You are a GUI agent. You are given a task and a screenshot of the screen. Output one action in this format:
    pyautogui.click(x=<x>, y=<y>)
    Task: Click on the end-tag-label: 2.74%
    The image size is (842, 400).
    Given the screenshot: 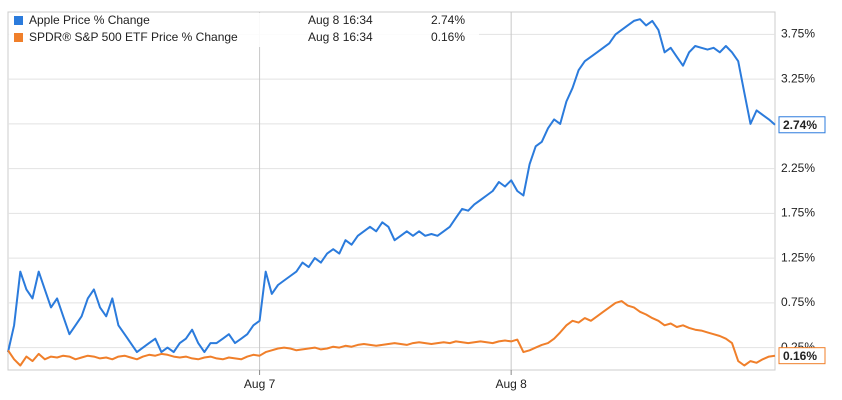 What is the action you would take?
    pyautogui.click(x=800, y=125)
    